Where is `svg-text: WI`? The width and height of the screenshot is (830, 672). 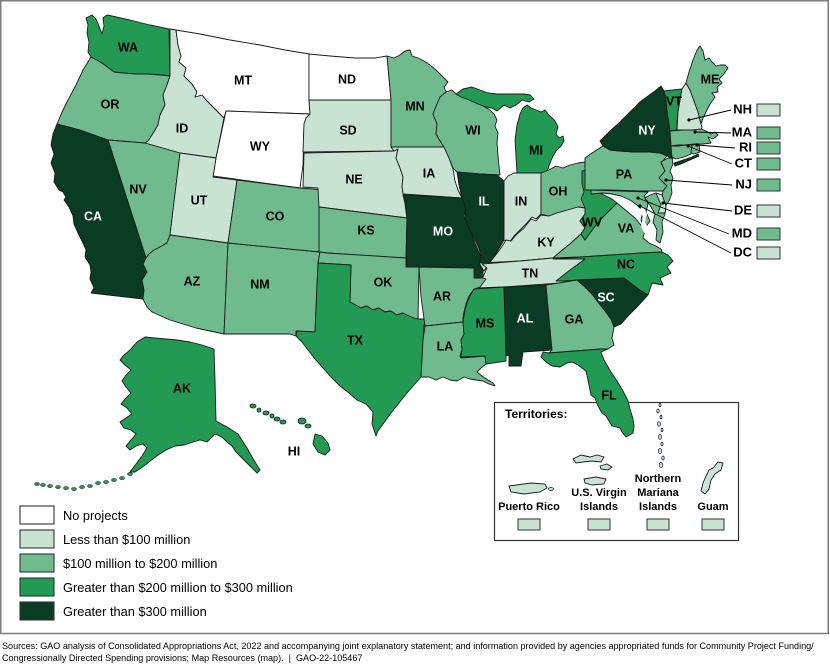 svg-text: WI is located at coordinates (472, 130).